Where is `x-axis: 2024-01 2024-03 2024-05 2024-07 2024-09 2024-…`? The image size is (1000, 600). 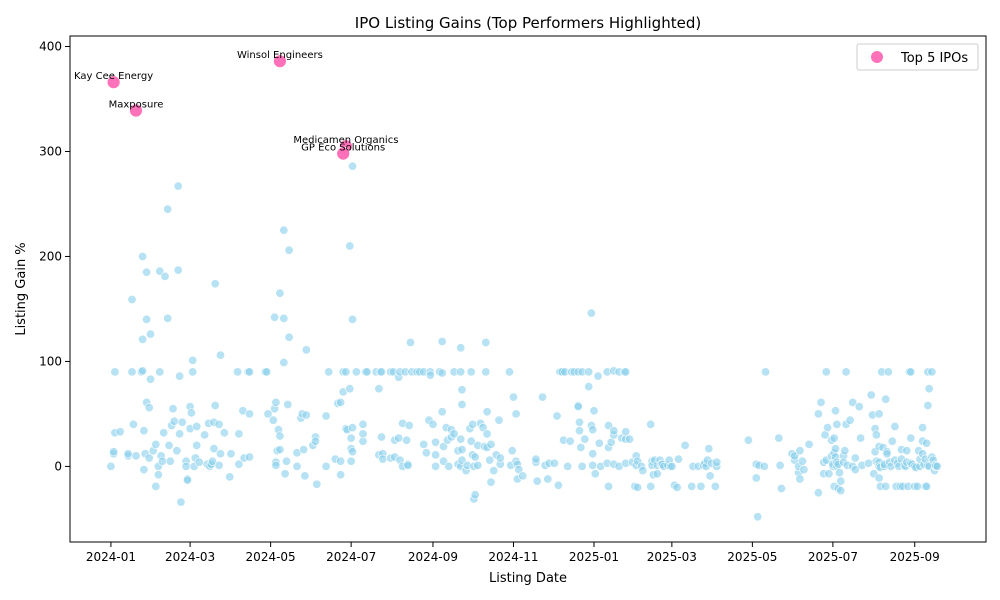
x-axis: 2024-01 2024-03 2024-05 2024-07 2024-09 2024-… is located at coordinates (513, 553).